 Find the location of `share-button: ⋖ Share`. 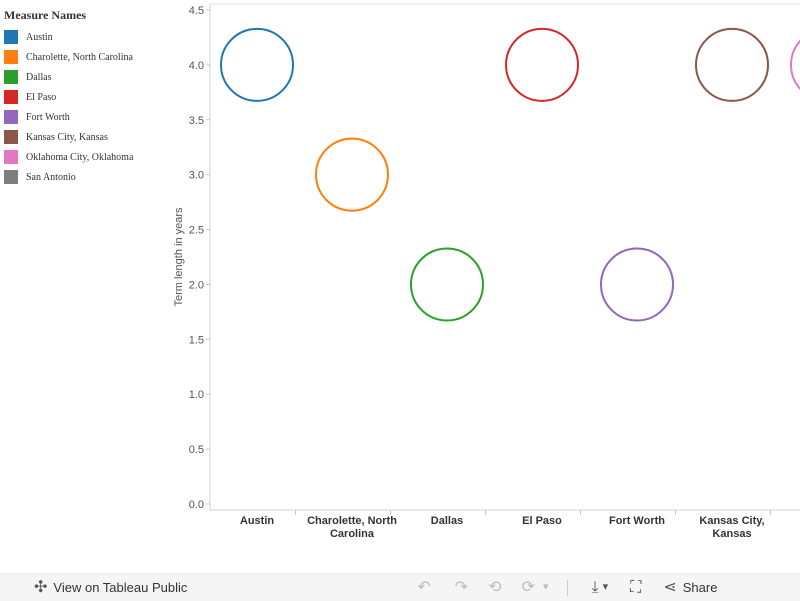

share-button: ⋖ Share is located at coordinates (690, 587).